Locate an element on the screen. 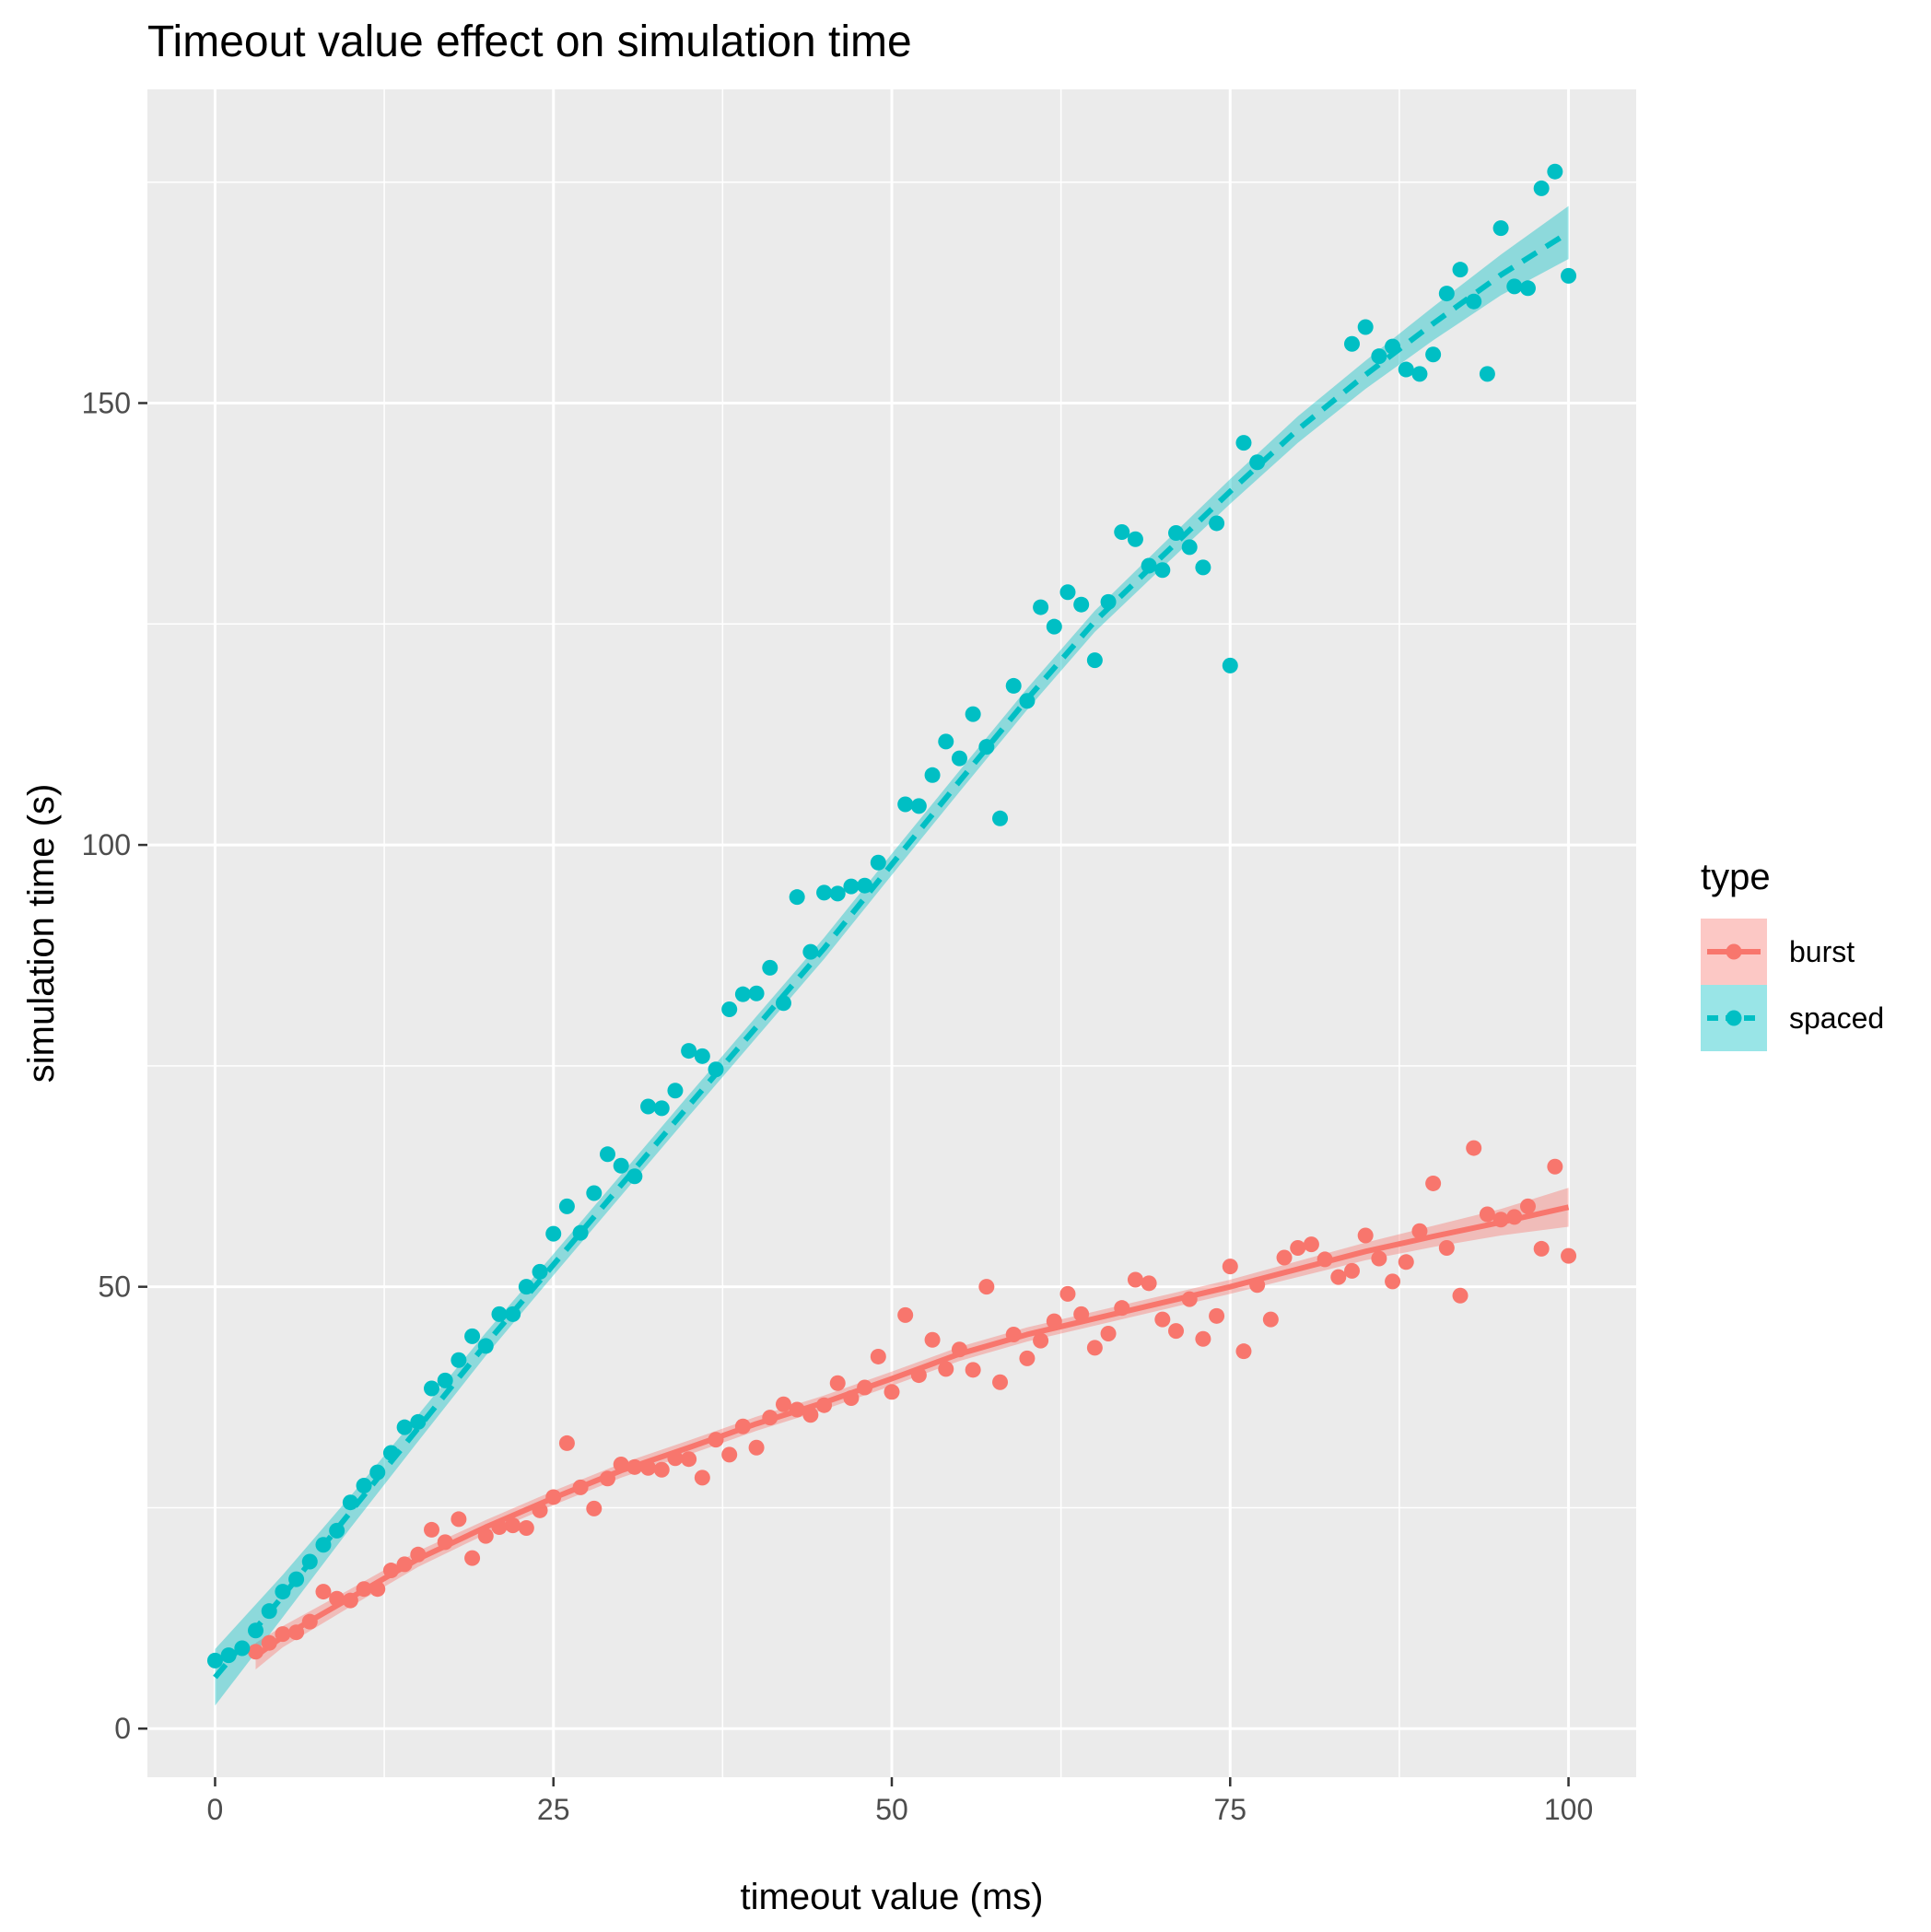 The width and height of the screenshot is (1931, 1932). y-axis-title: simulation time (s) is located at coordinates (41, 933).